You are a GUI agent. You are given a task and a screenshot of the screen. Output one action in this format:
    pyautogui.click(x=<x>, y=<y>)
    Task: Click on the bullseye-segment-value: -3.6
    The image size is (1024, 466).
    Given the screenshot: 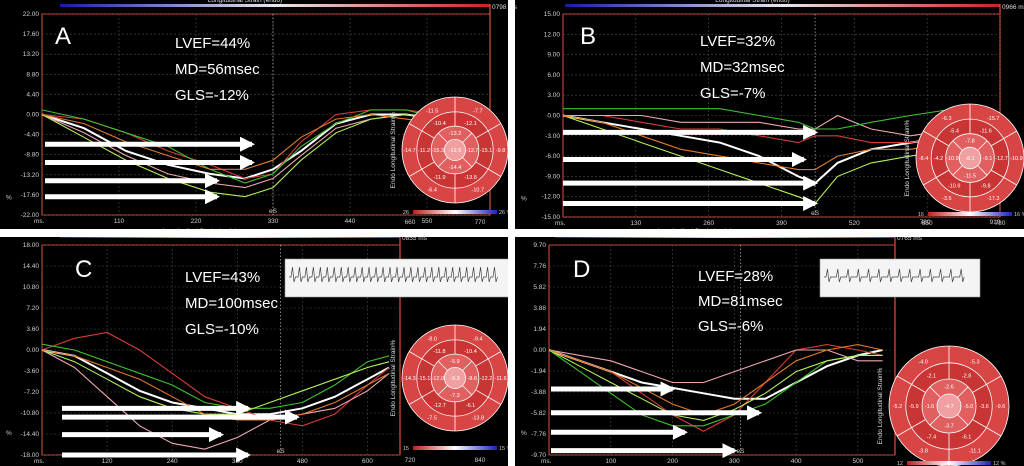 What is the action you would take?
    pyautogui.click(x=983, y=407)
    